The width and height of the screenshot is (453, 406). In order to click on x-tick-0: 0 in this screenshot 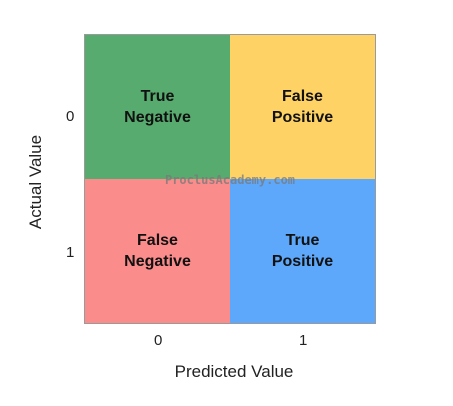, I will do `click(158, 340)`.